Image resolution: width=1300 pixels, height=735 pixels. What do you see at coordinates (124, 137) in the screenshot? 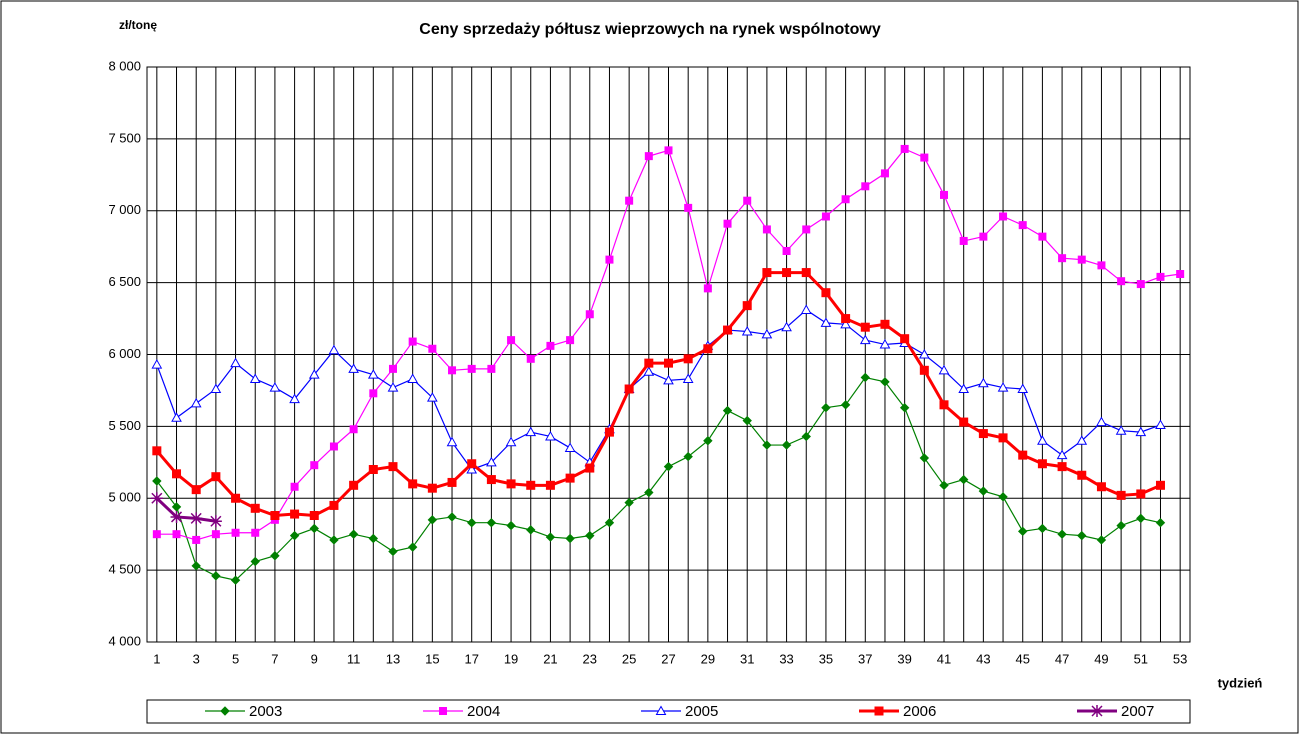
I see `y-tick-label: 7 500` at bounding box center [124, 137].